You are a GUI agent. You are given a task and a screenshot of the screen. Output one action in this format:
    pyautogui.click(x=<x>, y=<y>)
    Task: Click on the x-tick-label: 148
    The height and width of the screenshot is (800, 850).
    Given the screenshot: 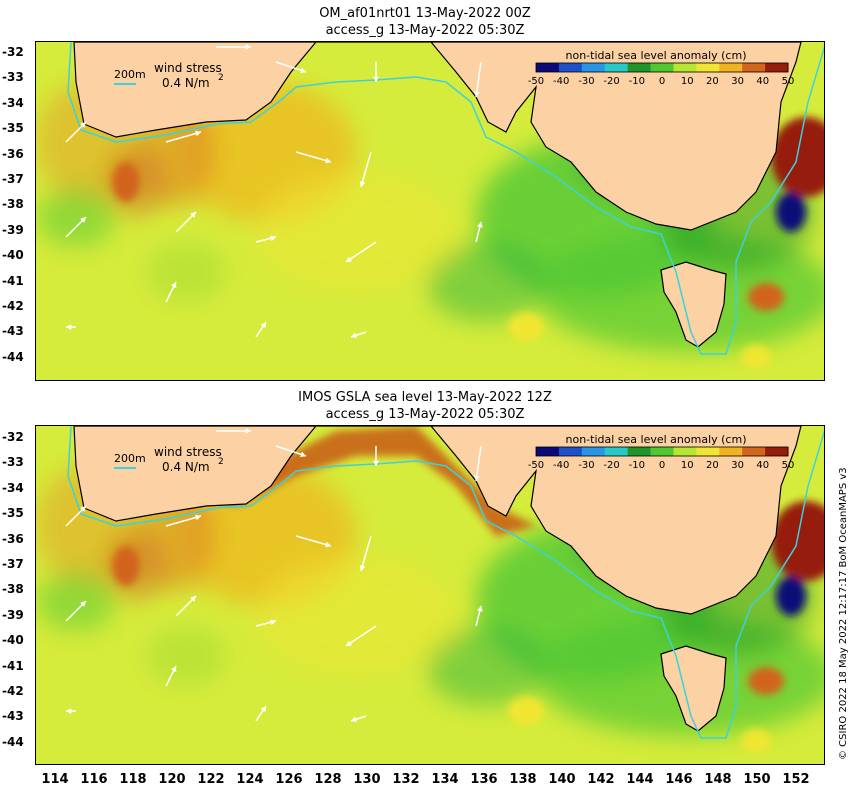 What is the action you would take?
    pyautogui.click(x=718, y=779)
    